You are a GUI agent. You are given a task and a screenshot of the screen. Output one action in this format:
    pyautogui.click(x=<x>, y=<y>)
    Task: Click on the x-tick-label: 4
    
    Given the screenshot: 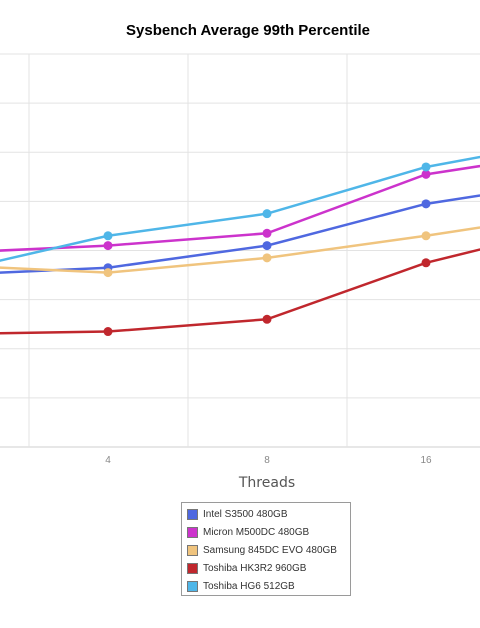 What is the action you would take?
    pyautogui.click(x=108, y=460)
    